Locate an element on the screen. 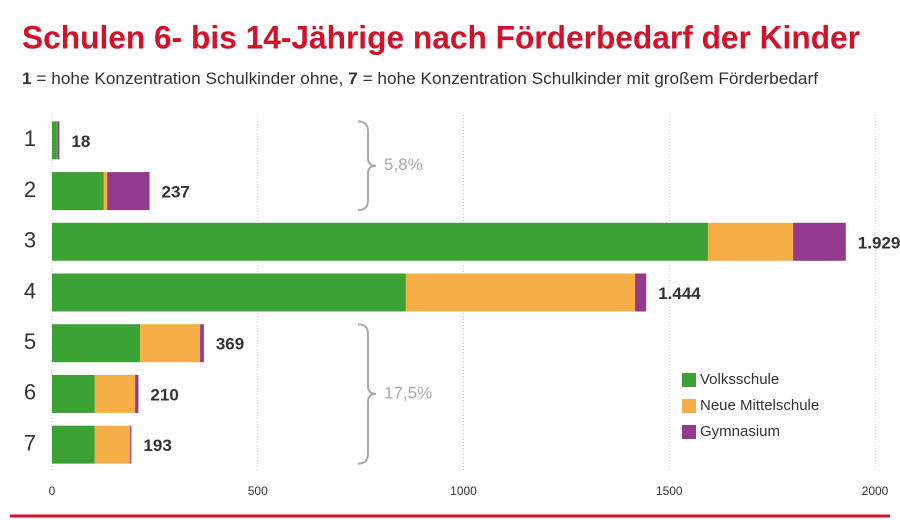 The width and height of the screenshot is (900, 520). x-tick-label: 2000 is located at coordinates (875, 491).